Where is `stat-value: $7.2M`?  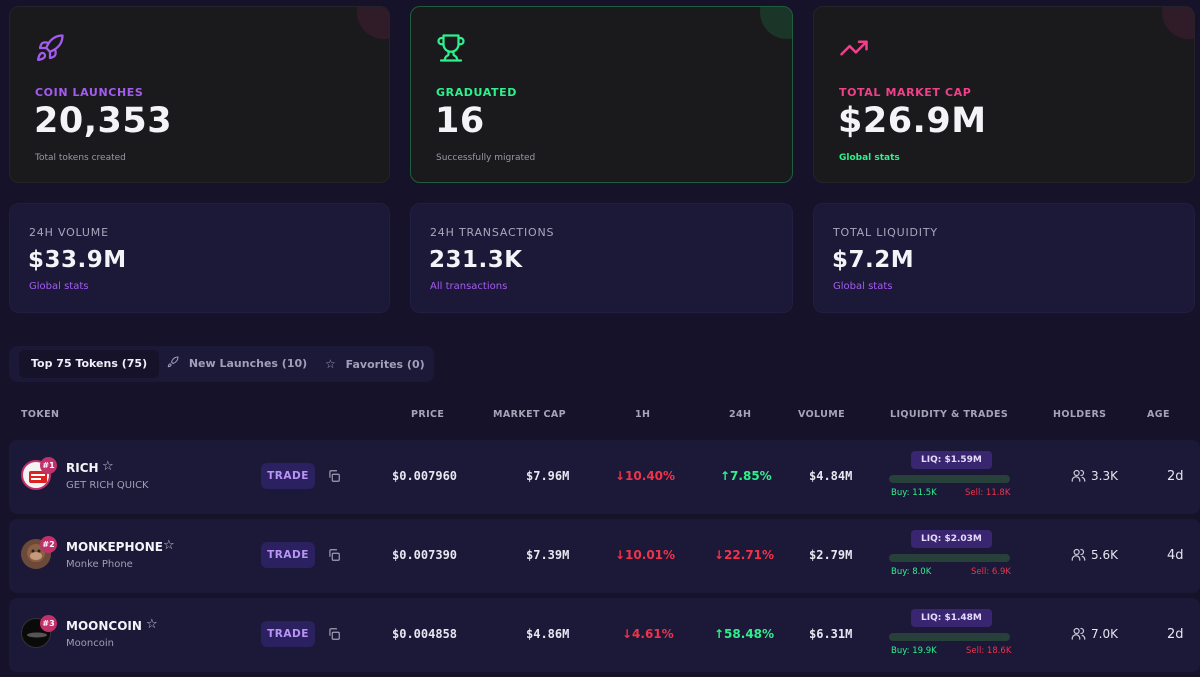 stat-value: $7.2M is located at coordinates (873, 260).